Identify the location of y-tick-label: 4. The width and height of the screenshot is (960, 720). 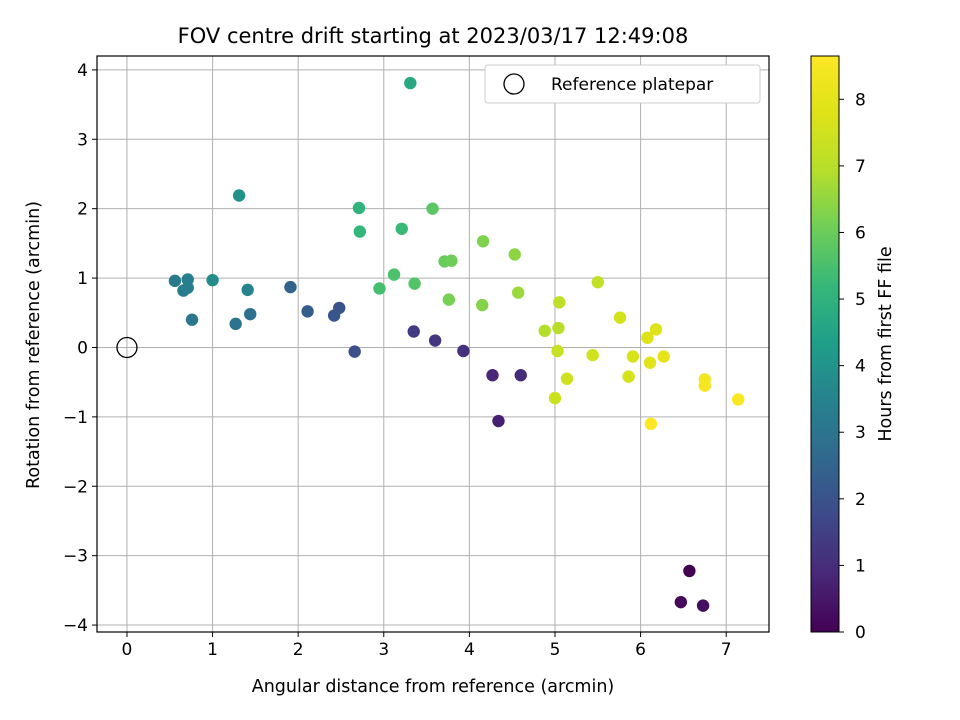
(82, 71).